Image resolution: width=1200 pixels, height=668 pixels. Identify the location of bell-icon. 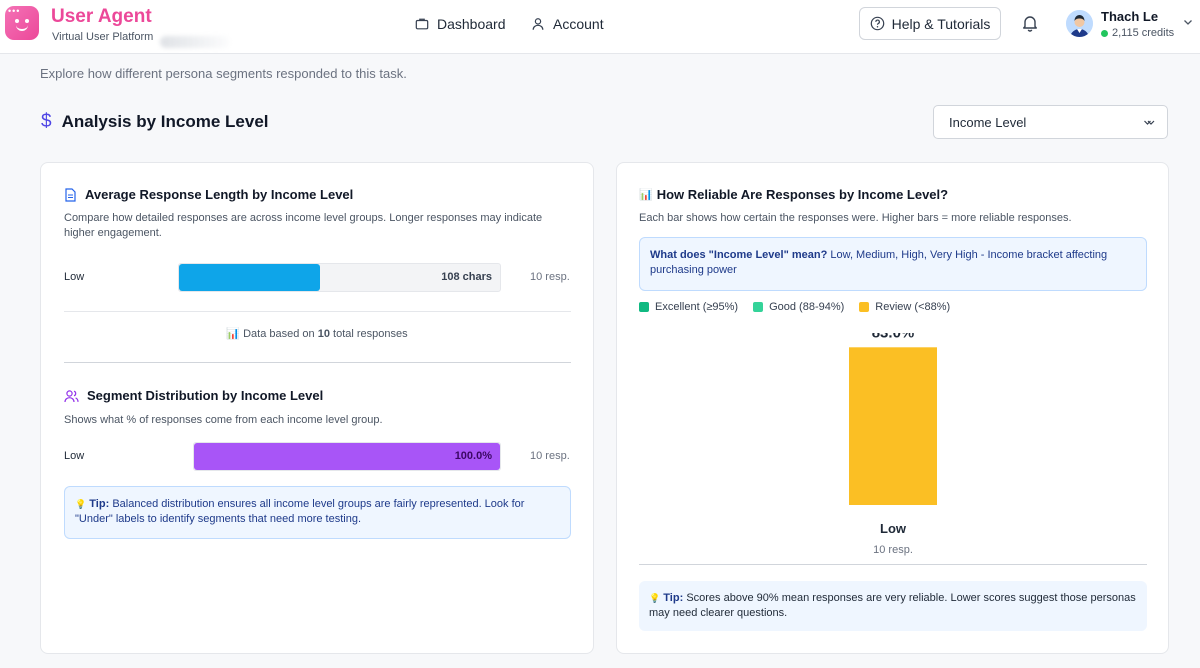
(1030, 23).